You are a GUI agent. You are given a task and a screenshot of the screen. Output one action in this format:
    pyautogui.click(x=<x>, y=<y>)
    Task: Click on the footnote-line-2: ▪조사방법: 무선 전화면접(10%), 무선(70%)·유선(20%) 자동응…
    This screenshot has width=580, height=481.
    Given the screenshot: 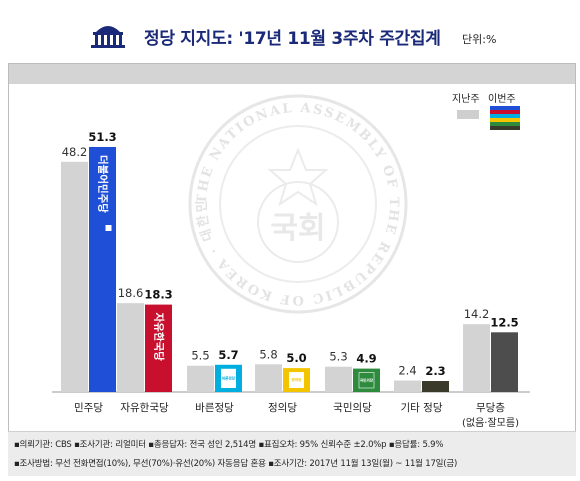 What is the action you would take?
    pyautogui.click(x=236, y=464)
    